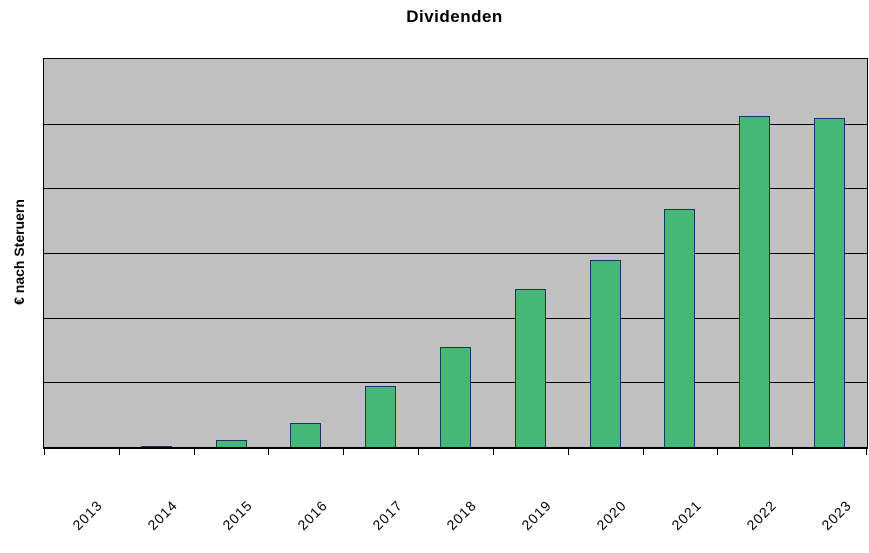  I want to click on bar-2020, so click(605, 353).